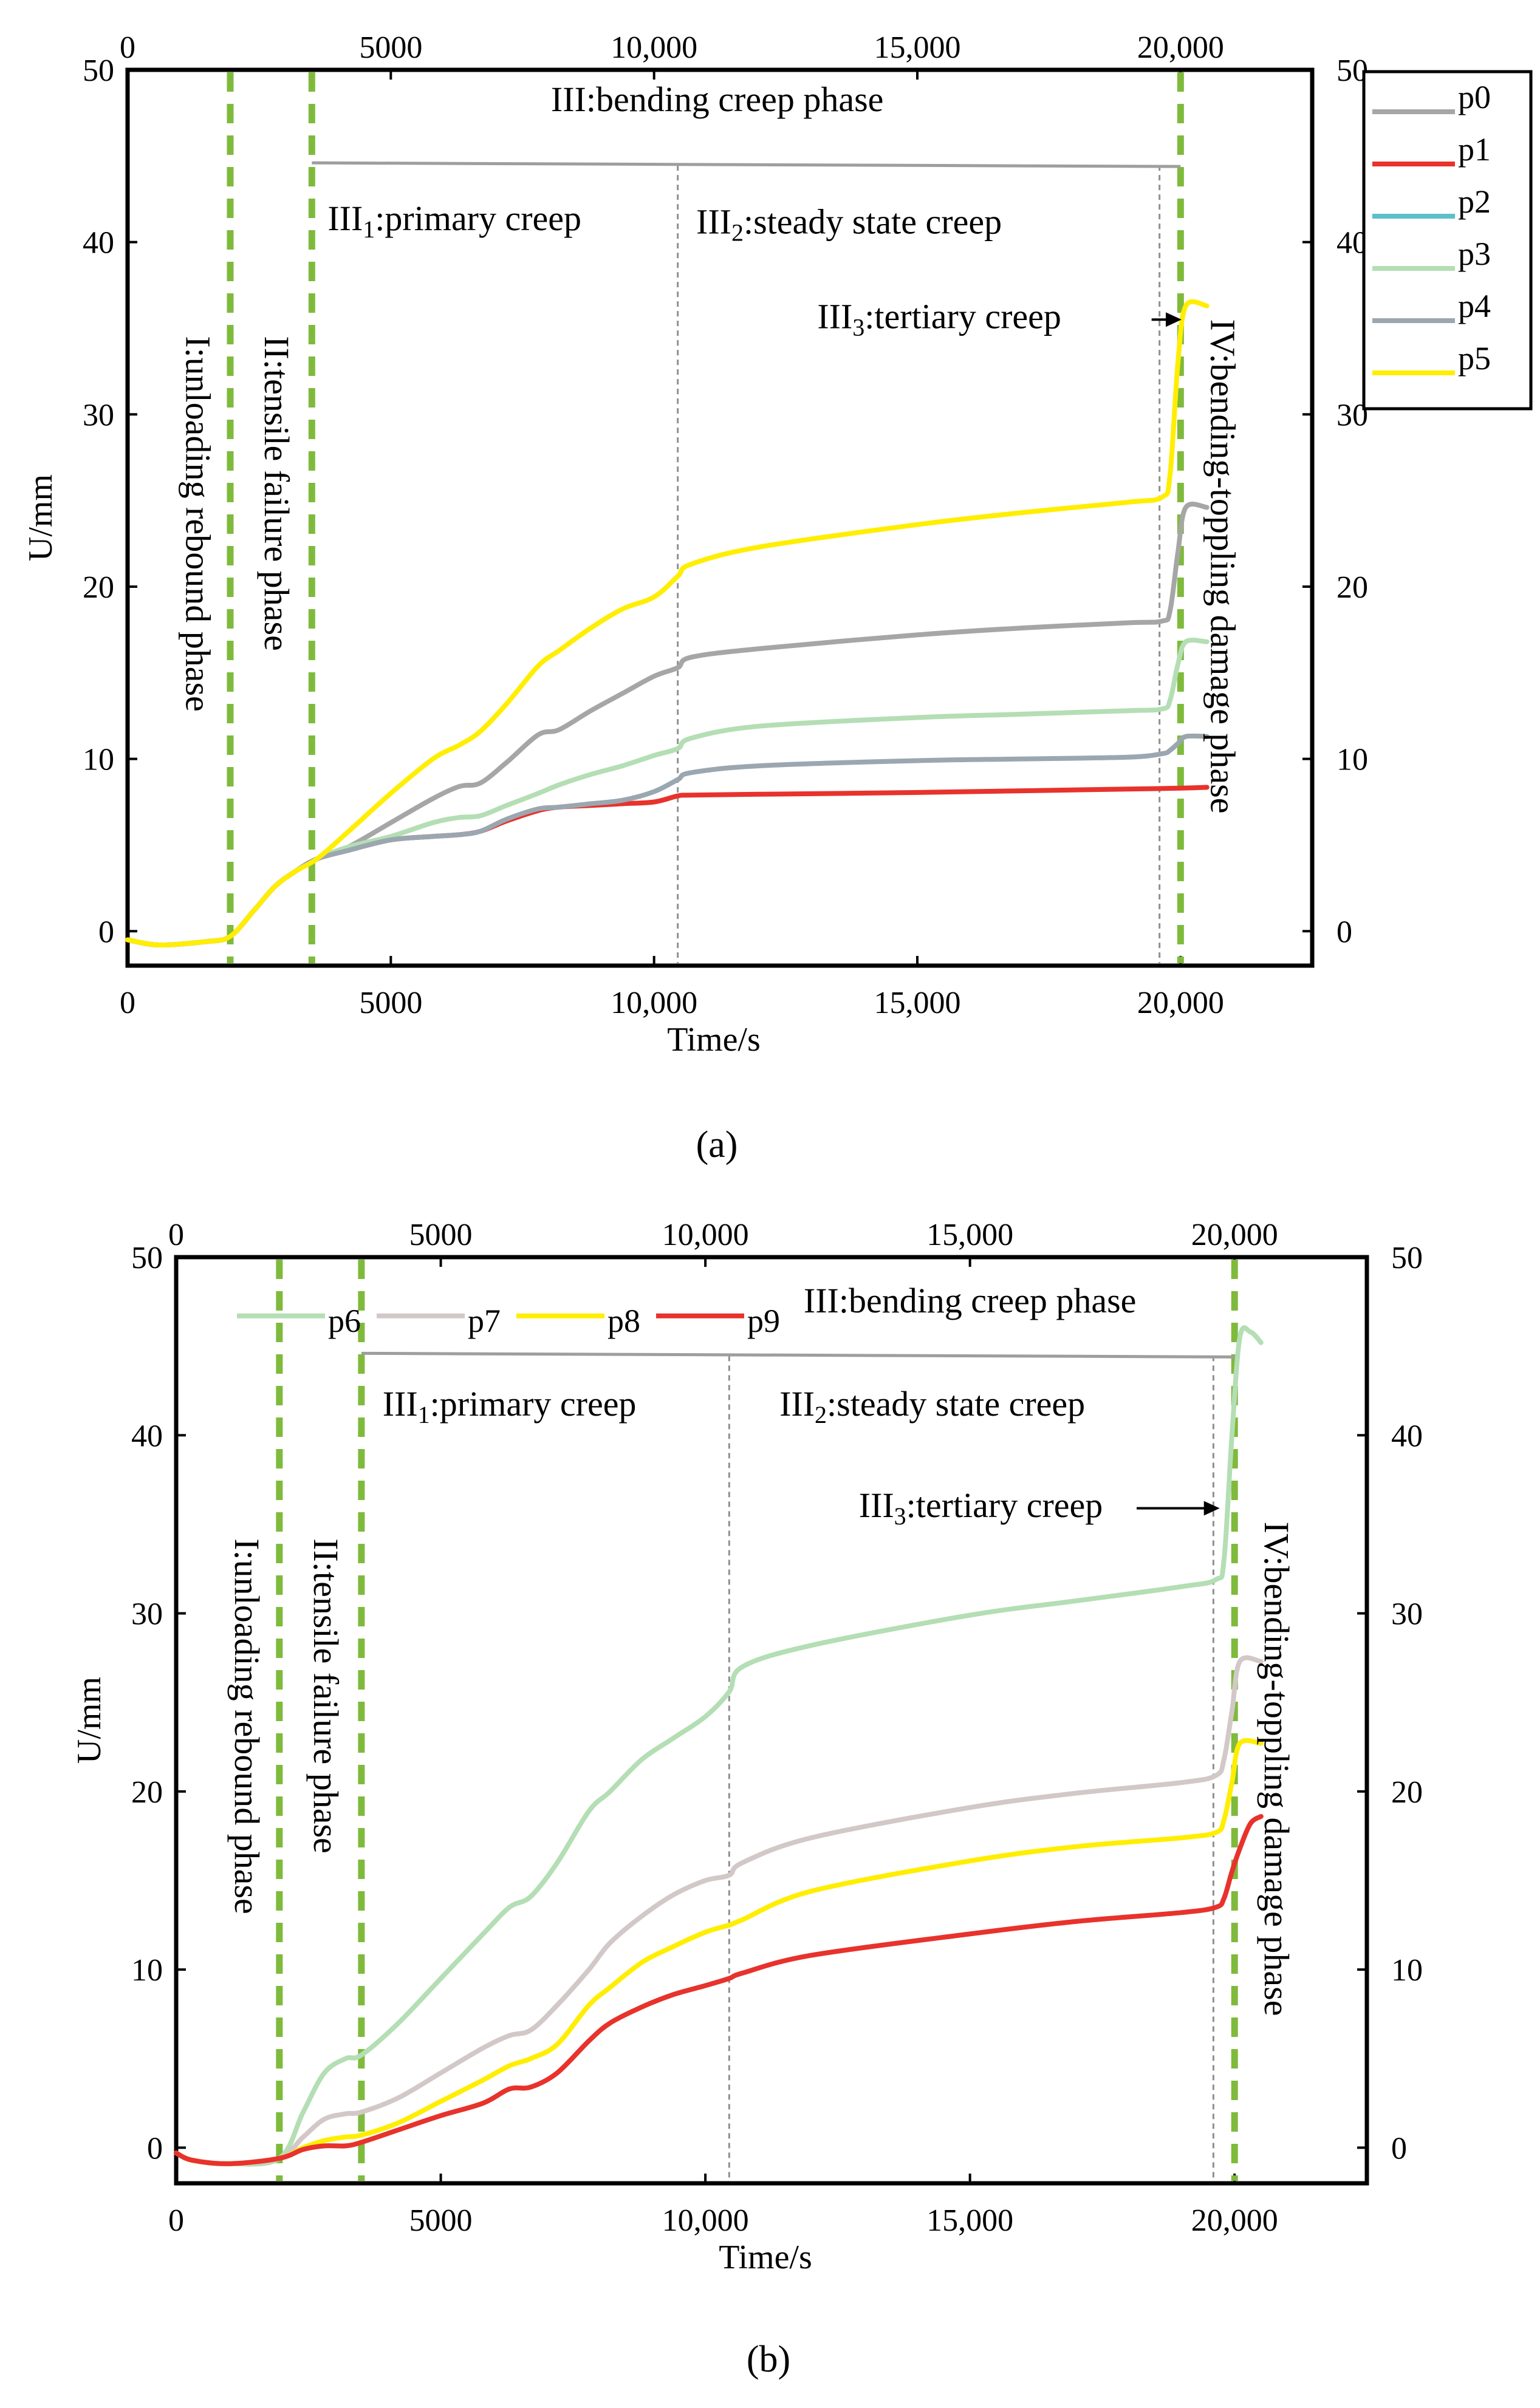 The width and height of the screenshot is (1540, 2408). What do you see at coordinates (1407, 1258) in the screenshot?
I see `y-tick-label-right: 50` at bounding box center [1407, 1258].